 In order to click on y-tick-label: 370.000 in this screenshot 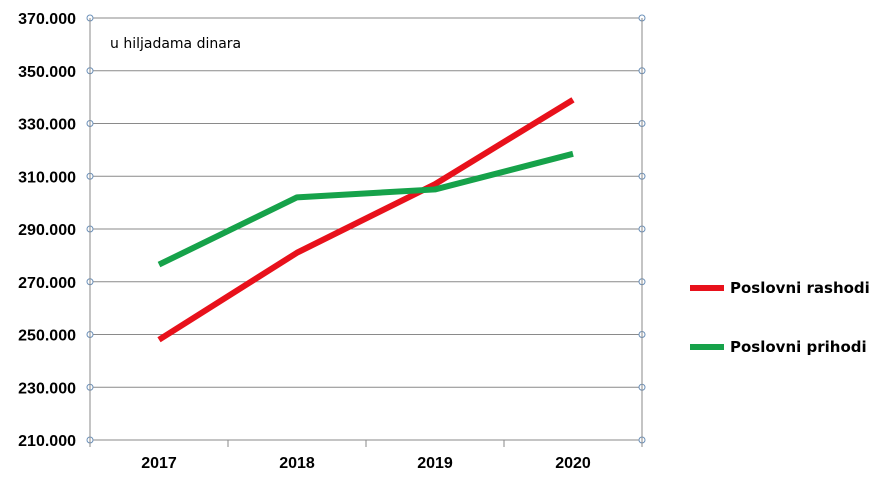, I will do `click(47, 19)`.